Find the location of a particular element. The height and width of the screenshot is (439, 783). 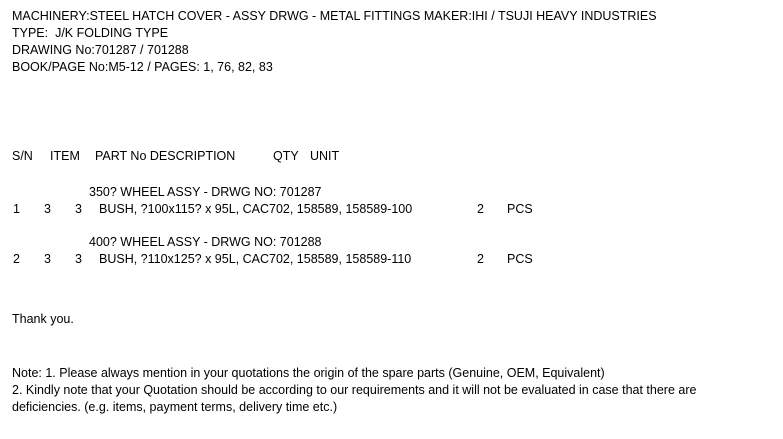

header-line-type: TYPE: J/K FOLDING TYPE is located at coordinates (90, 33).